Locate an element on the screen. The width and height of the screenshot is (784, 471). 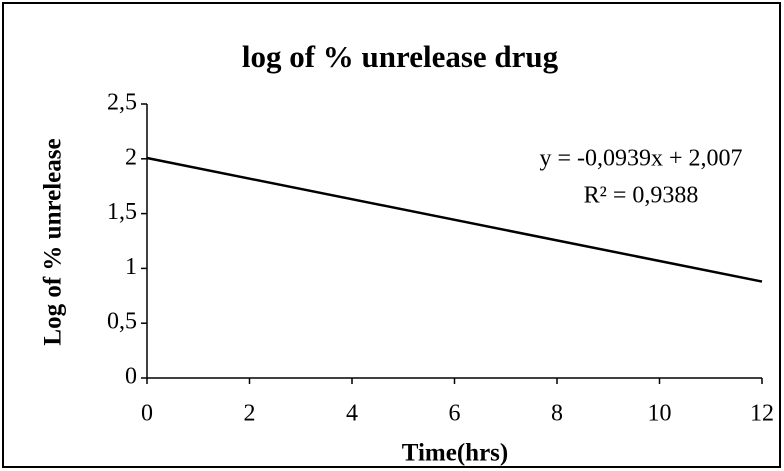
x-tick-label: 4 is located at coordinates (352, 414).